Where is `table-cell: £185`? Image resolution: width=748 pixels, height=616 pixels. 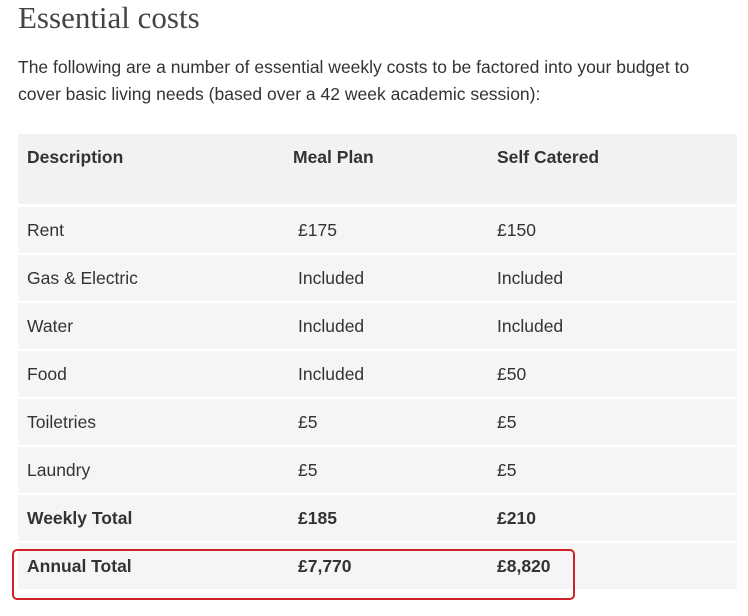
table-cell: £185 is located at coordinates (317, 518).